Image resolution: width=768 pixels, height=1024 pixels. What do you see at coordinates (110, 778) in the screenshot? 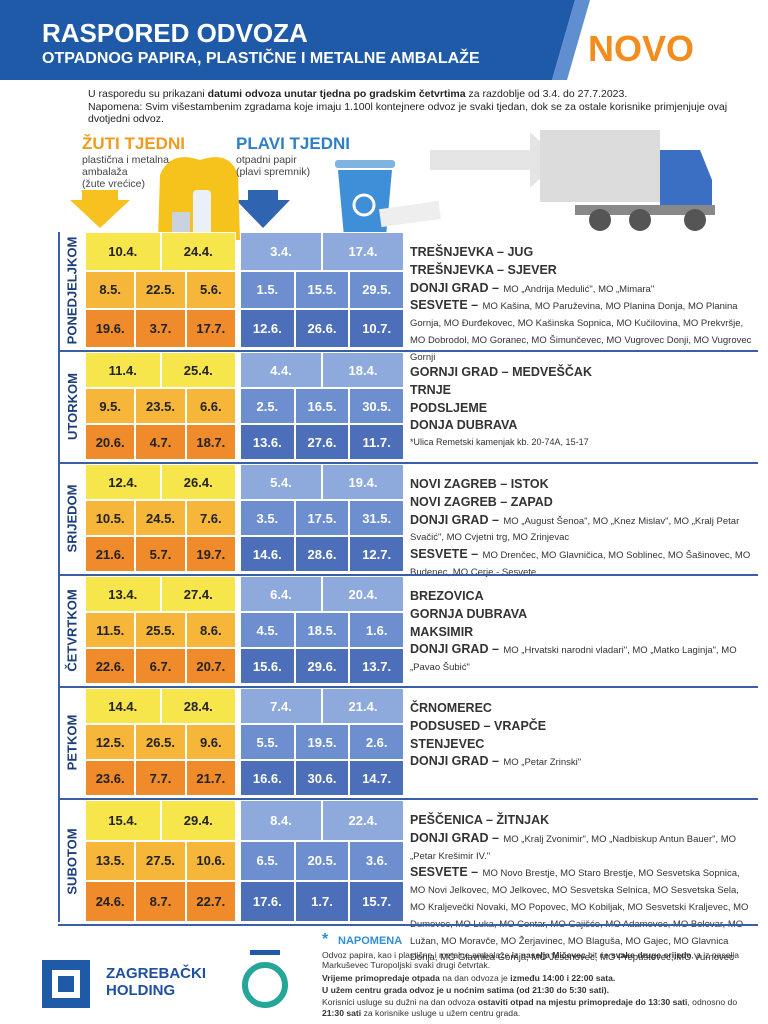
I see `yellow-date: 23.6.` at bounding box center [110, 778].